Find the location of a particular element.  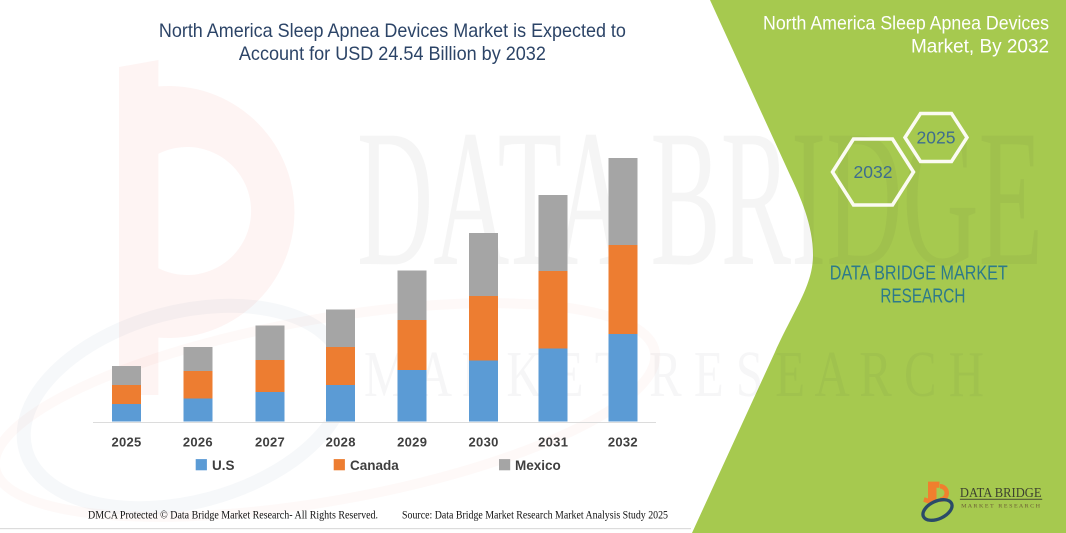

svg-text: Market, By 2032 is located at coordinates (980, 46).